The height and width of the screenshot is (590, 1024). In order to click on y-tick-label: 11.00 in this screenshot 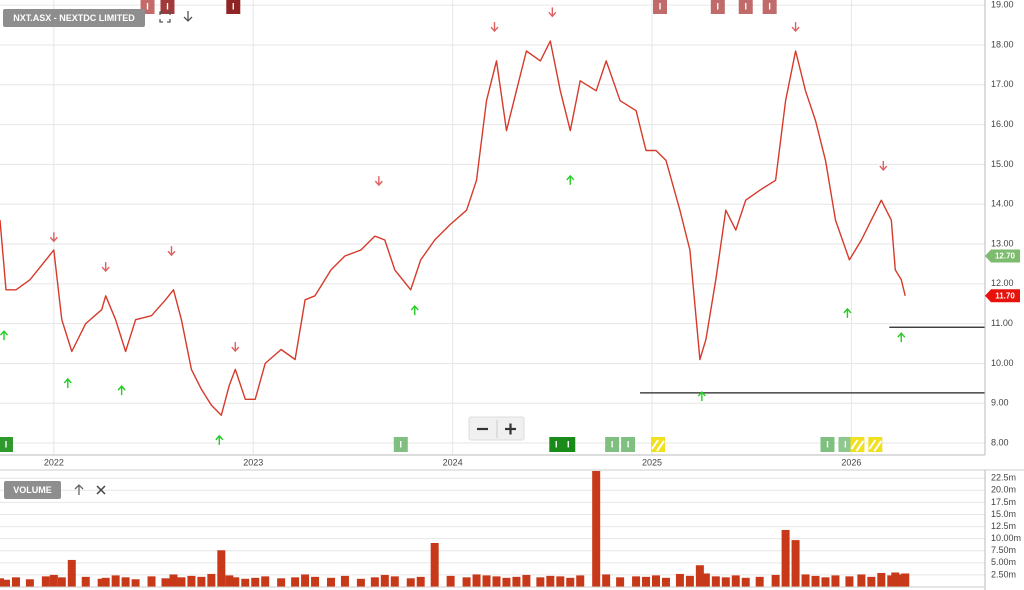, I will do `click(1002, 323)`.